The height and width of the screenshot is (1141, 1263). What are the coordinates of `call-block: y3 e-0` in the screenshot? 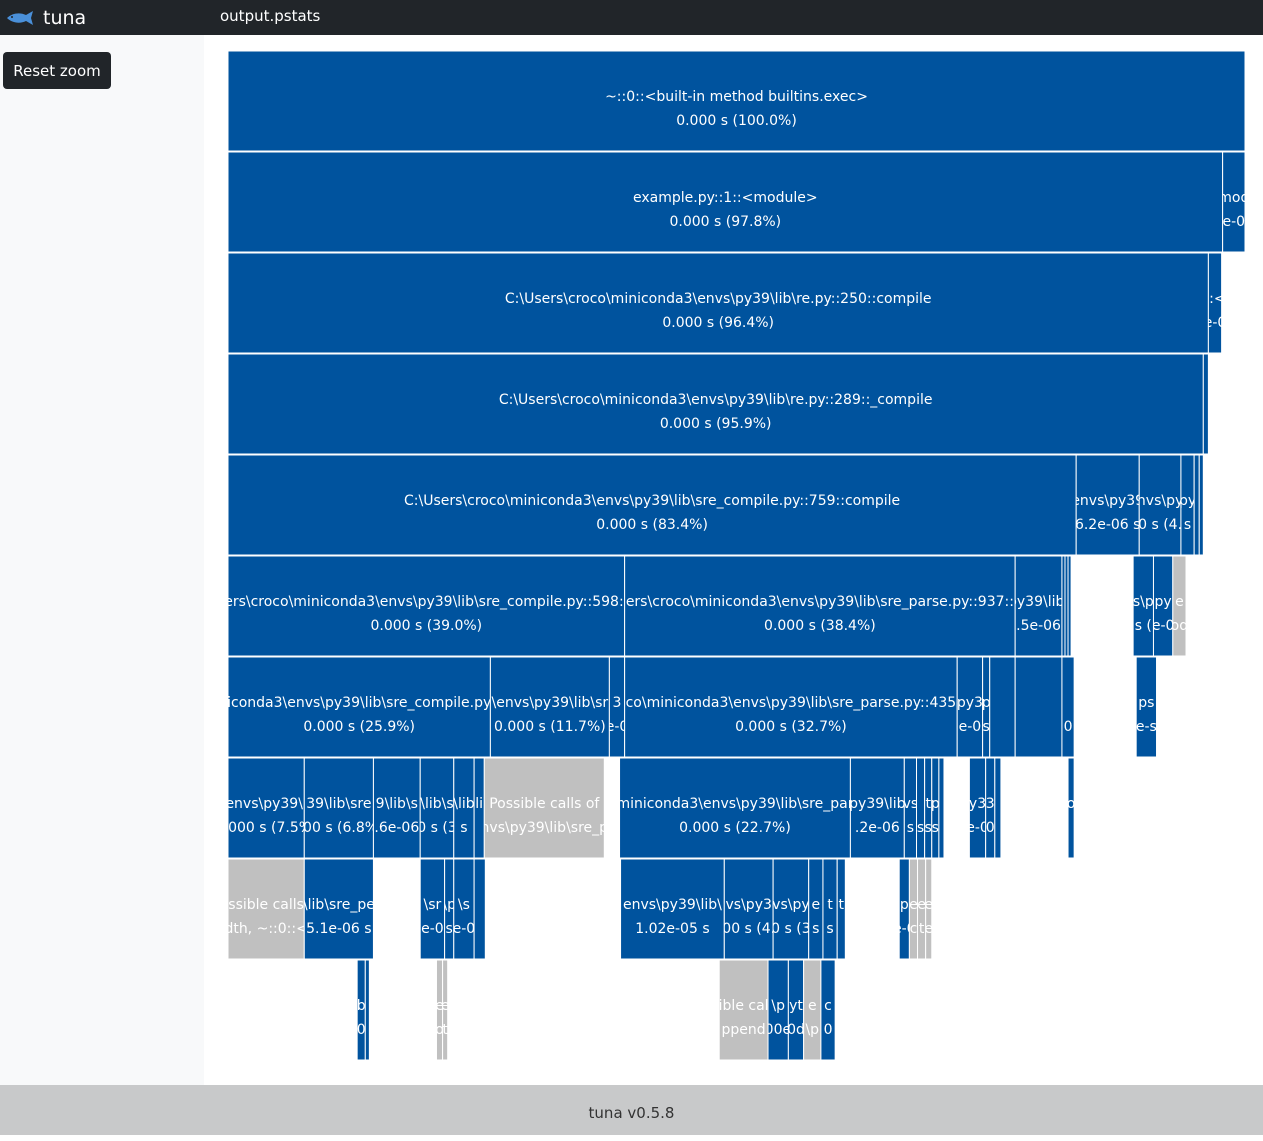 It's located at (977, 808).